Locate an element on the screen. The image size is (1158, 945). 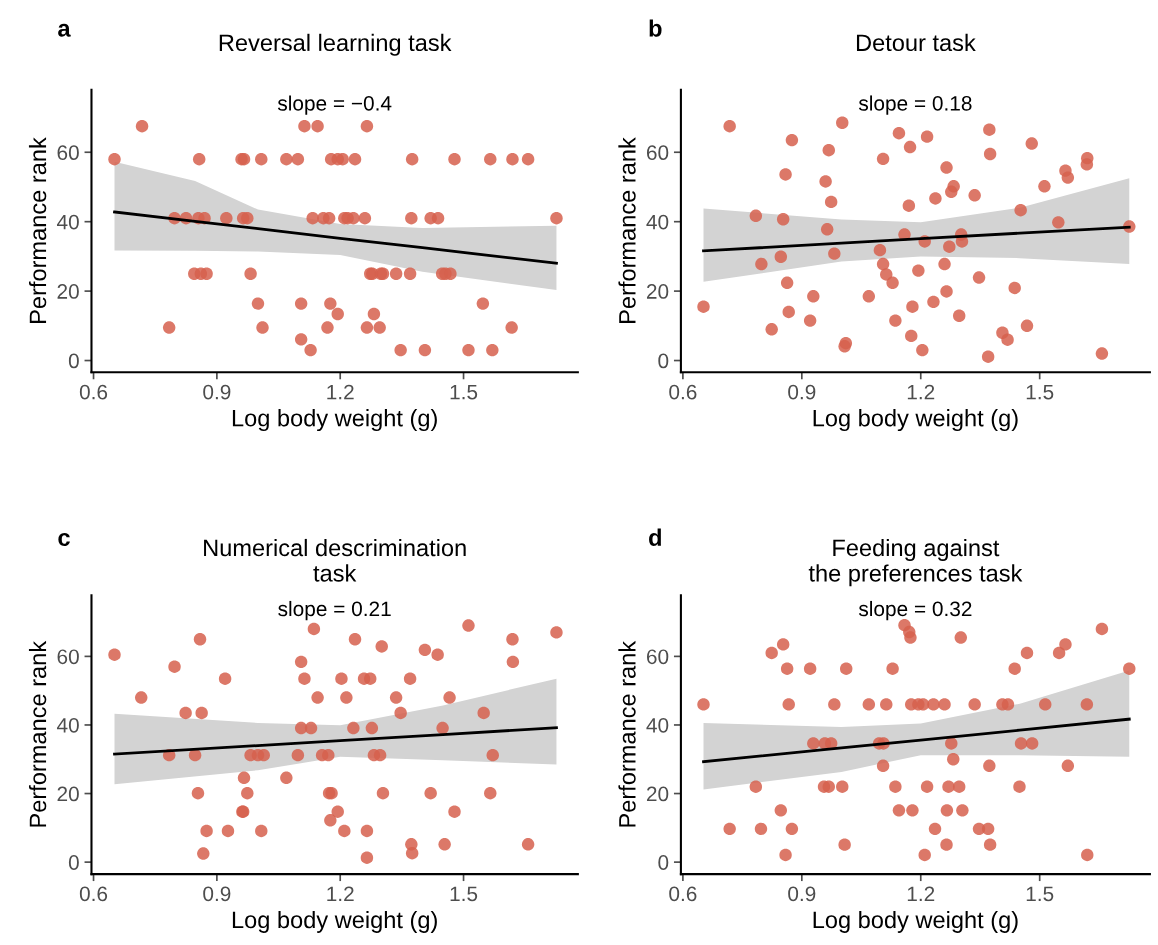
annotation: slope = 0.21 is located at coordinates (334, 610).